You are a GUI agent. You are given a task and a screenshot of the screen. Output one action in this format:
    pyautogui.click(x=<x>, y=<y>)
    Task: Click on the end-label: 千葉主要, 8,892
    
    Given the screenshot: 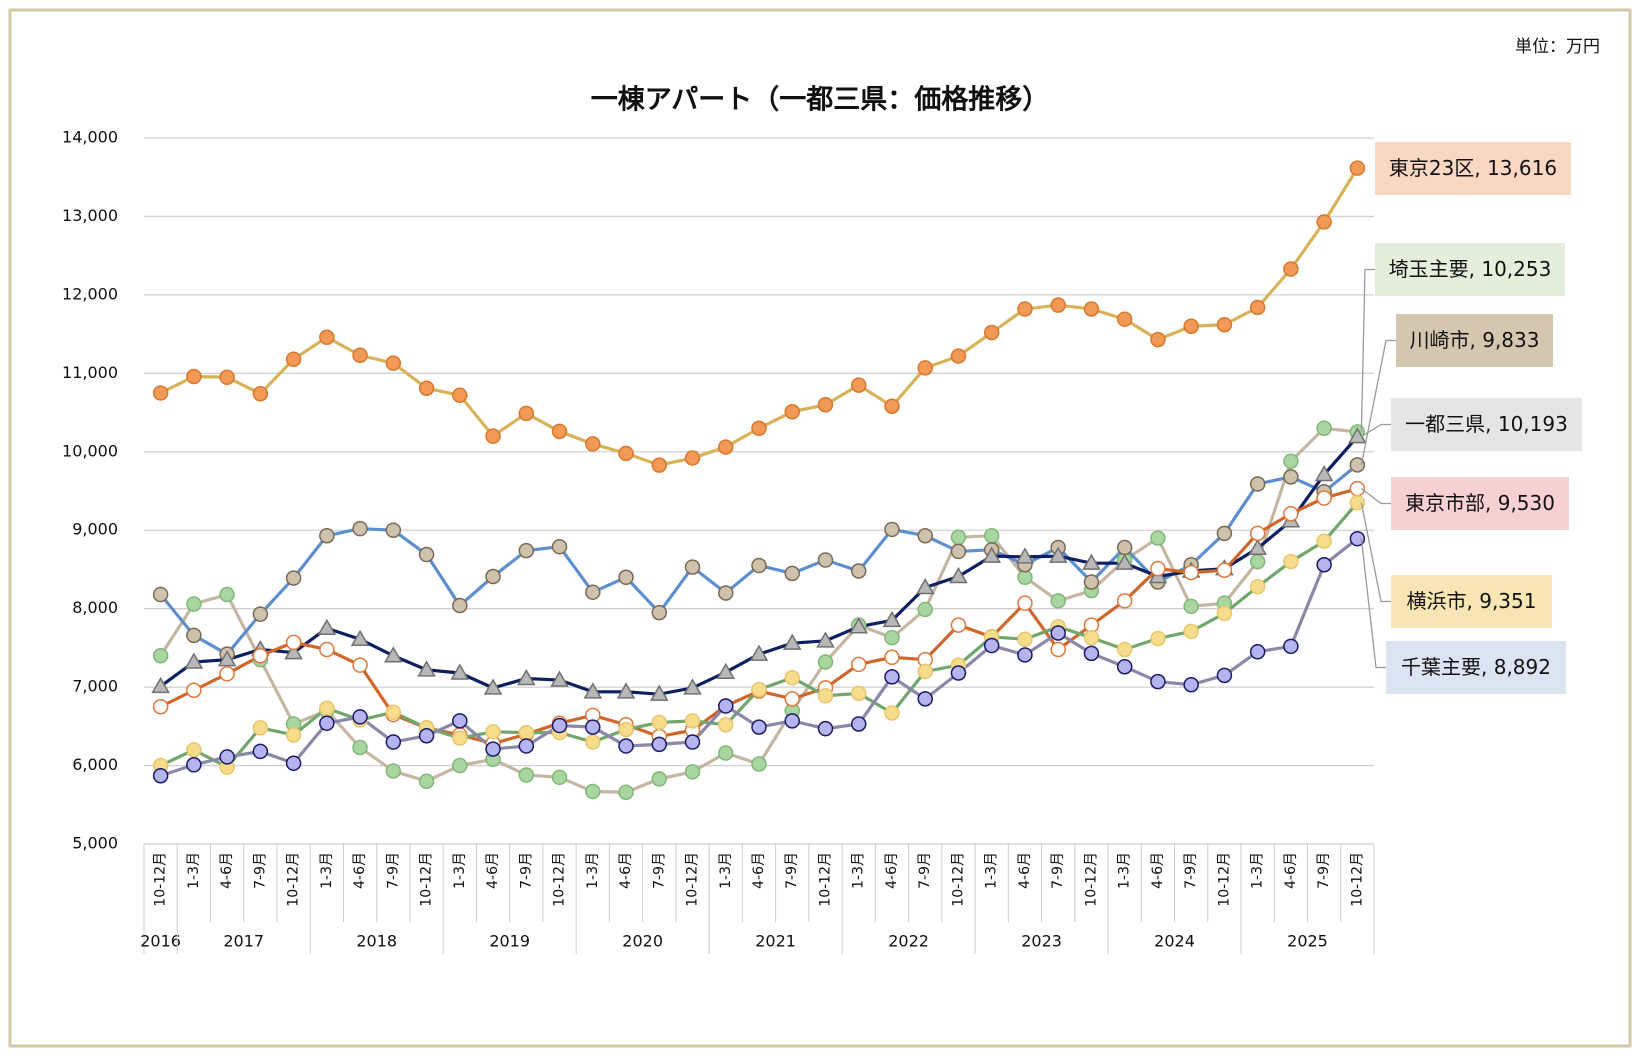 What is the action you would take?
    pyautogui.click(x=1476, y=667)
    